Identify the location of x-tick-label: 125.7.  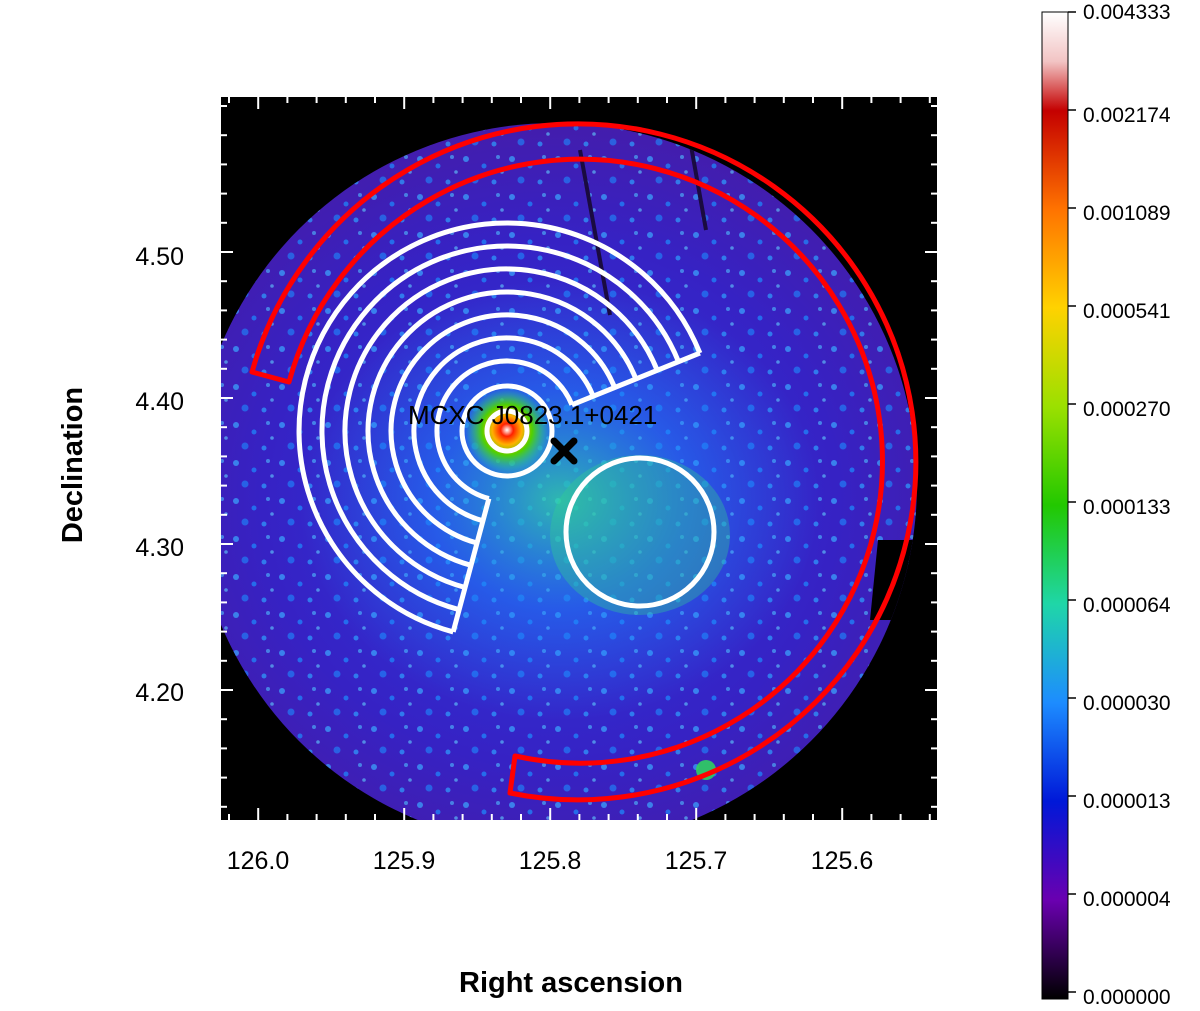
(696, 861).